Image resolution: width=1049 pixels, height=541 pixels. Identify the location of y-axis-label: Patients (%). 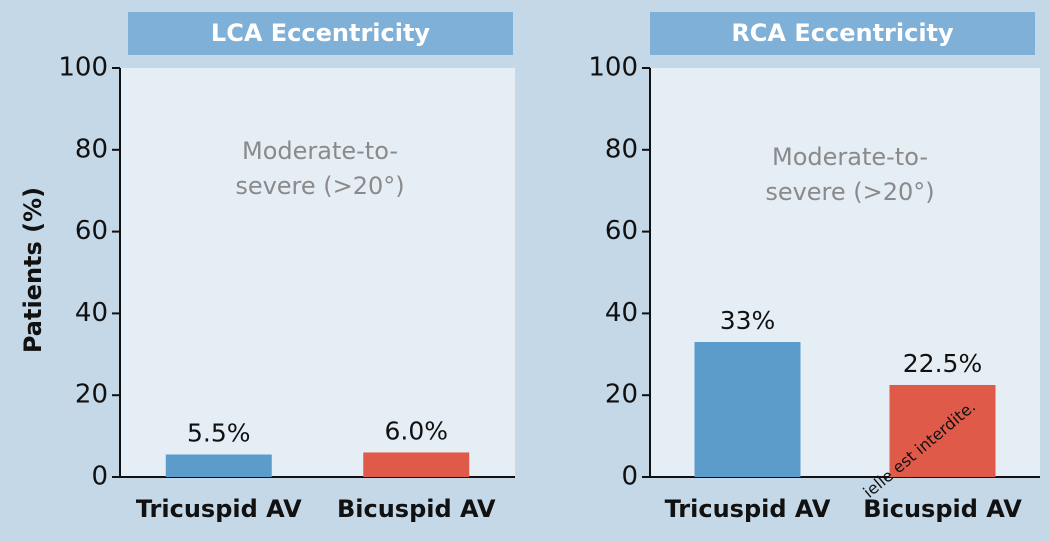
(33, 270).